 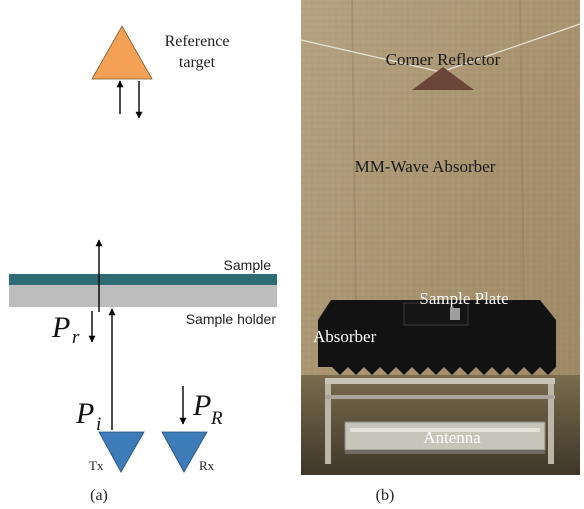 I want to click on reference-label-line2: target, so click(x=197, y=62).